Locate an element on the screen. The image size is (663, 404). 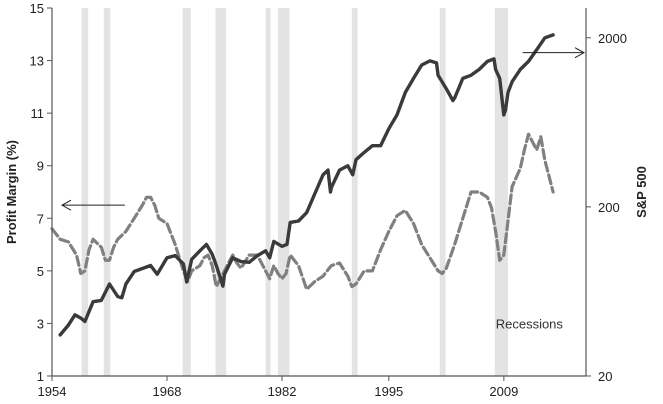
right-axis-title: S&P 500 is located at coordinates (641, 192).